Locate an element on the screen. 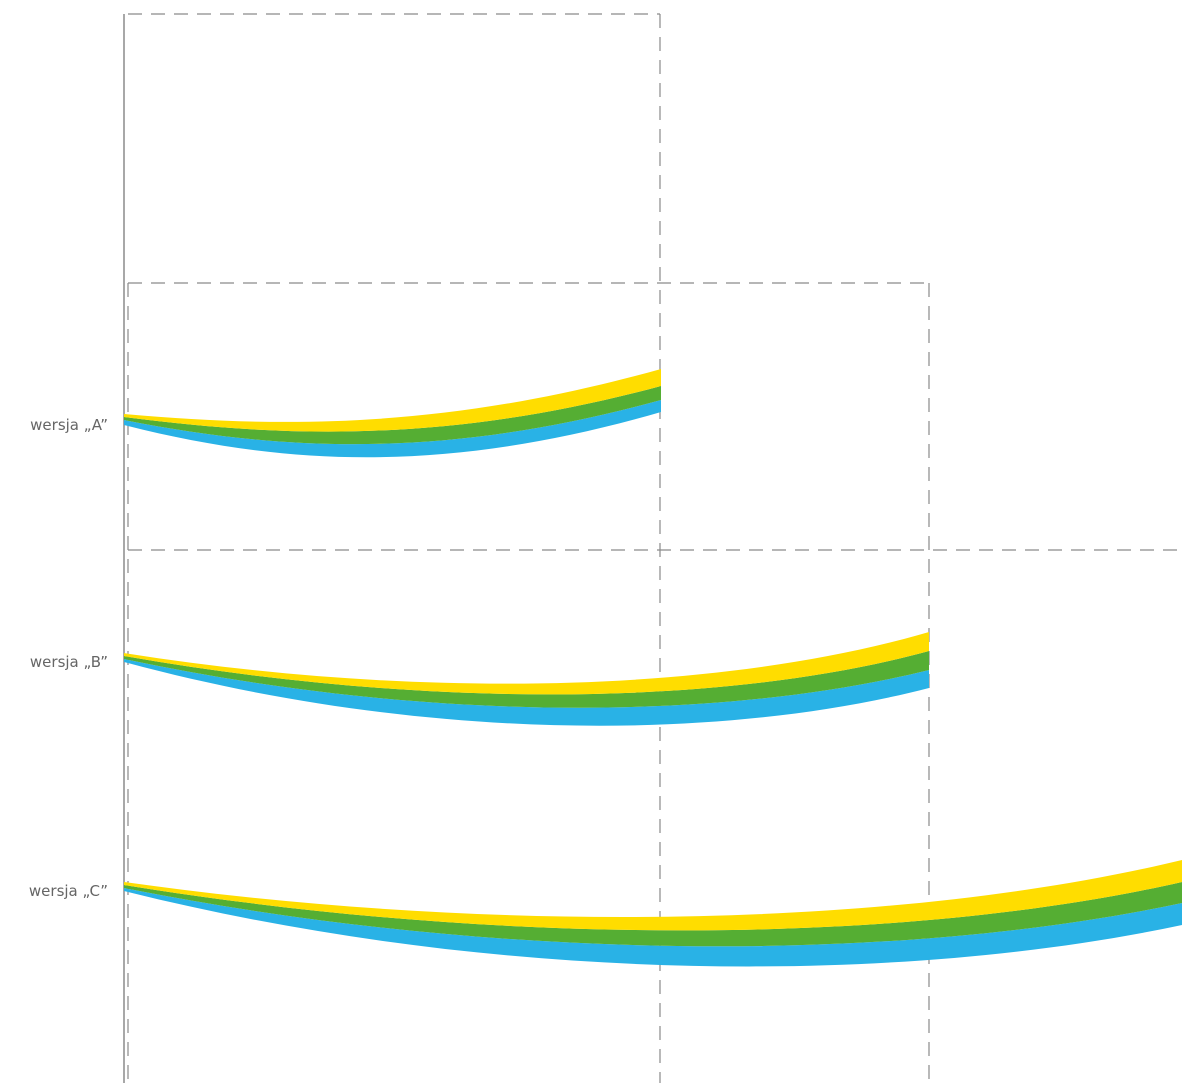  swoosh-a-green-band is located at coordinates (392, 415).